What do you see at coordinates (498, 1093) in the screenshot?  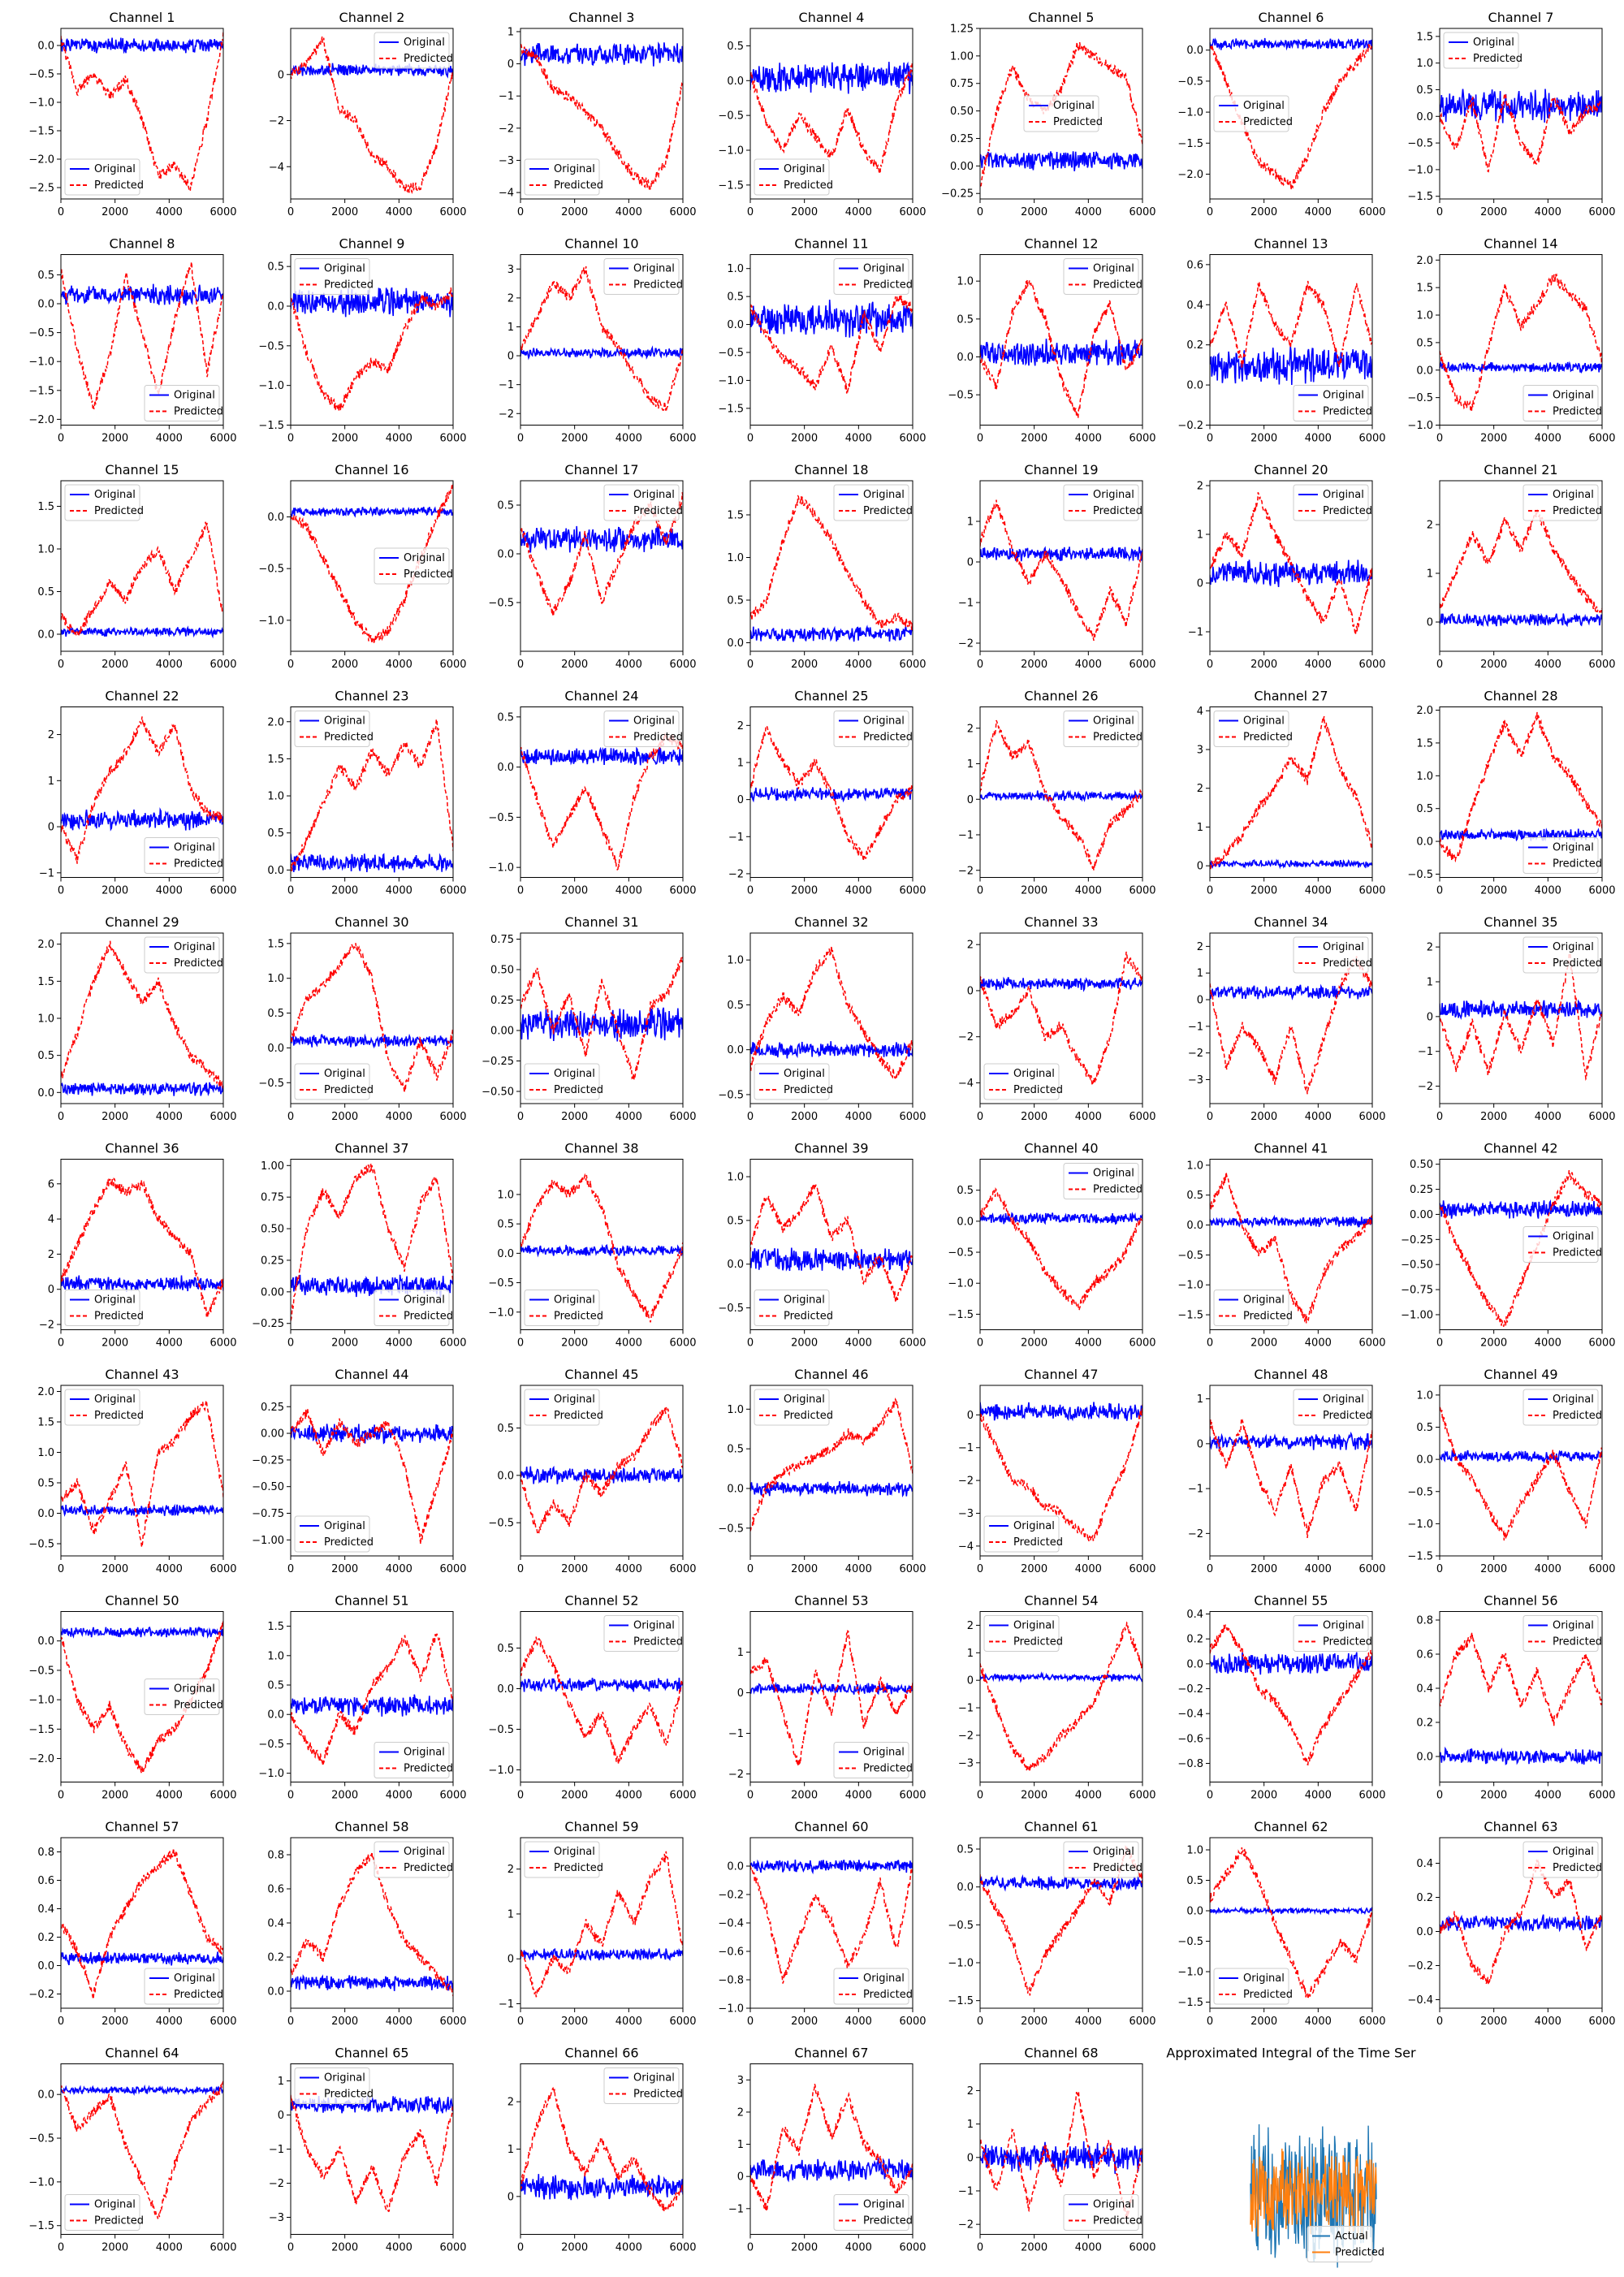 I see `y-tick-label: −0.50` at bounding box center [498, 1093].